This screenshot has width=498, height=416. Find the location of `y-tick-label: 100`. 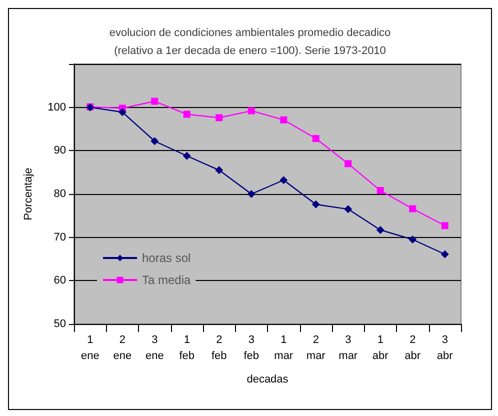

y-tick-label: 100 is located at coordinates (57, 107).